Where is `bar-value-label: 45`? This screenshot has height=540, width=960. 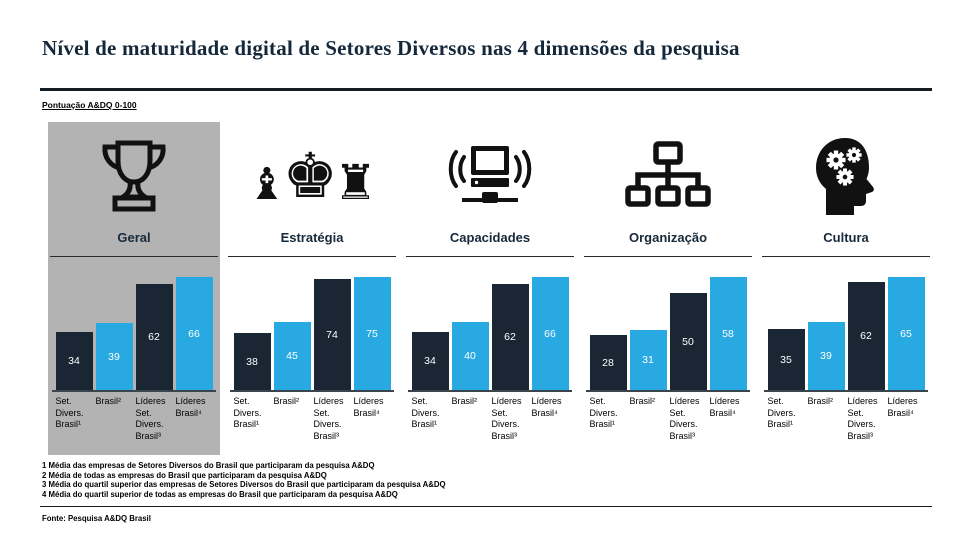
bar-value-label: 45 is located at coordinates (292, 356).